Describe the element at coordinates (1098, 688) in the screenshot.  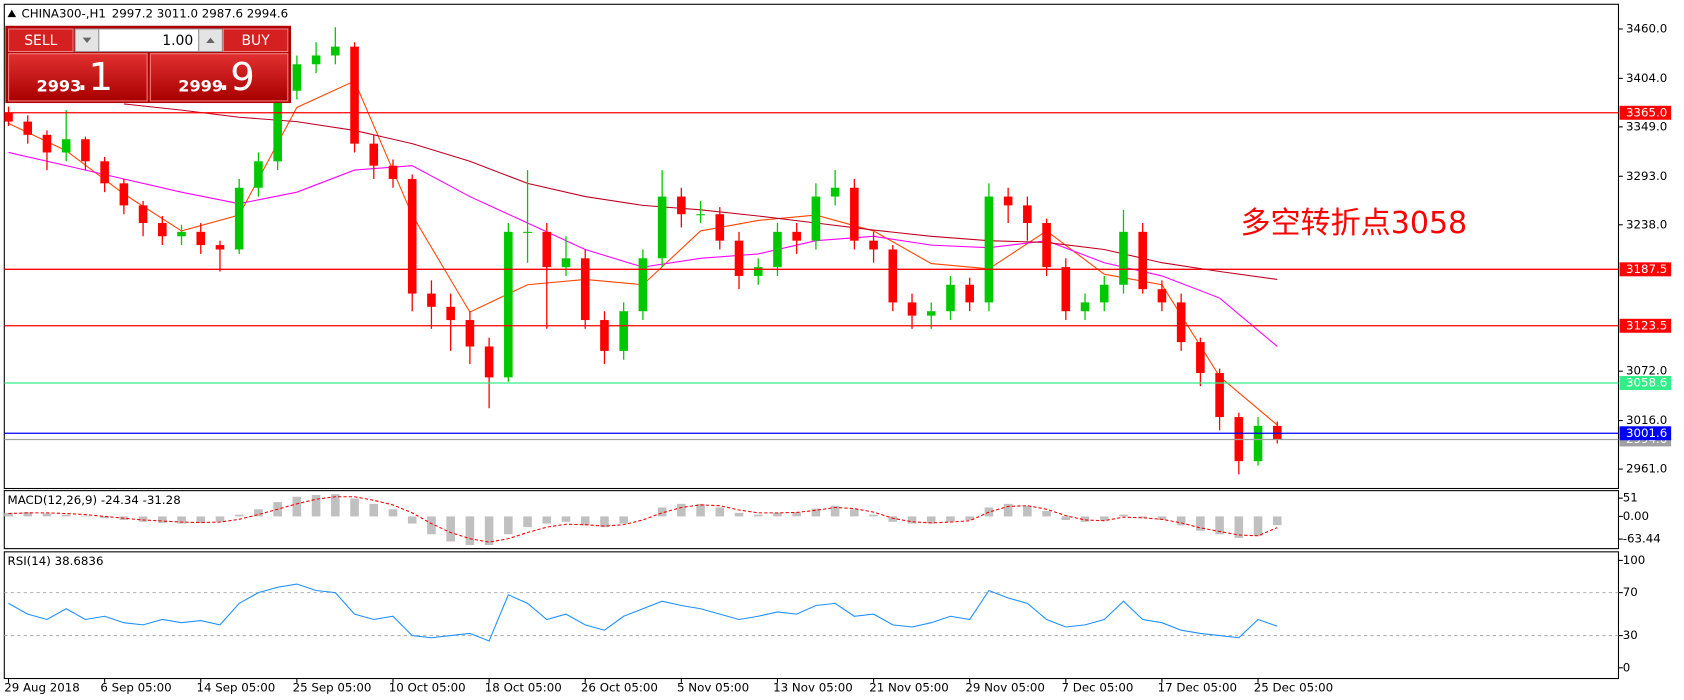
I see `x-tick-label: 7 Dec 05:00` at that location.